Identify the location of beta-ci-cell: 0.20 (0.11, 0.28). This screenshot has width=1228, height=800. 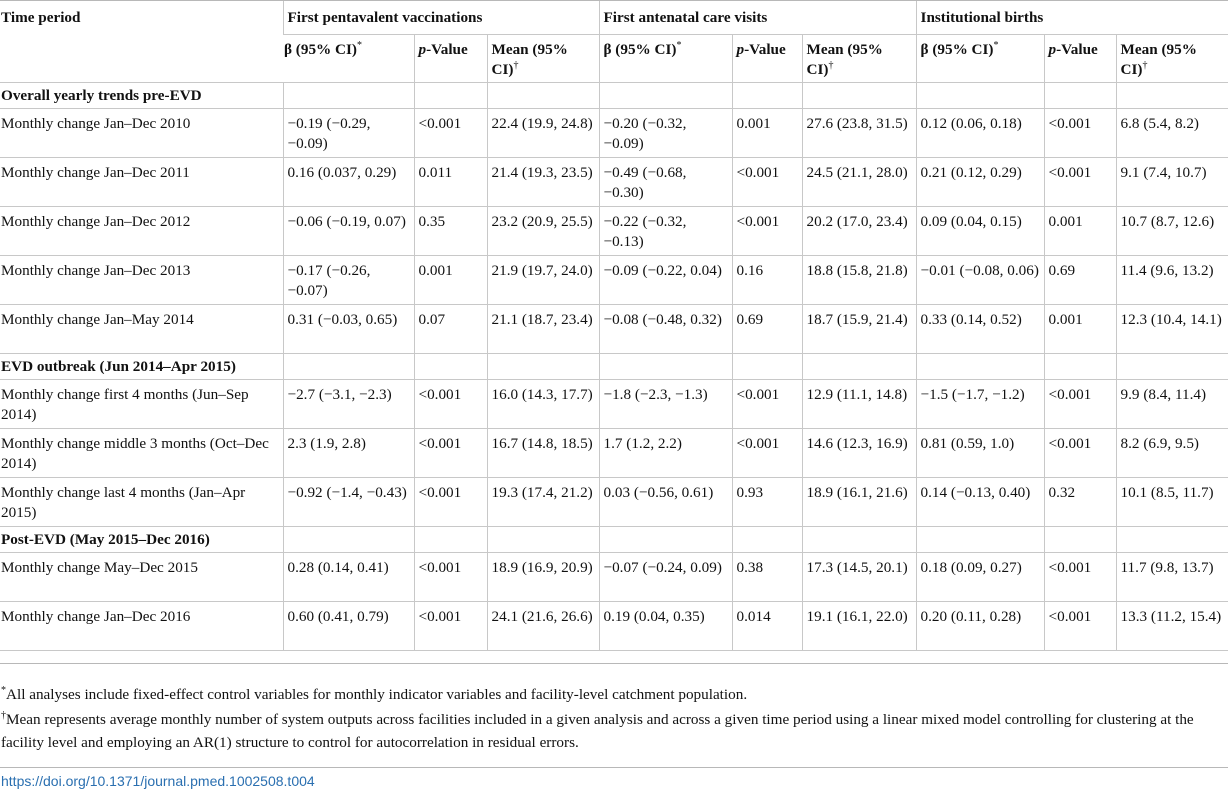
(980, 626).